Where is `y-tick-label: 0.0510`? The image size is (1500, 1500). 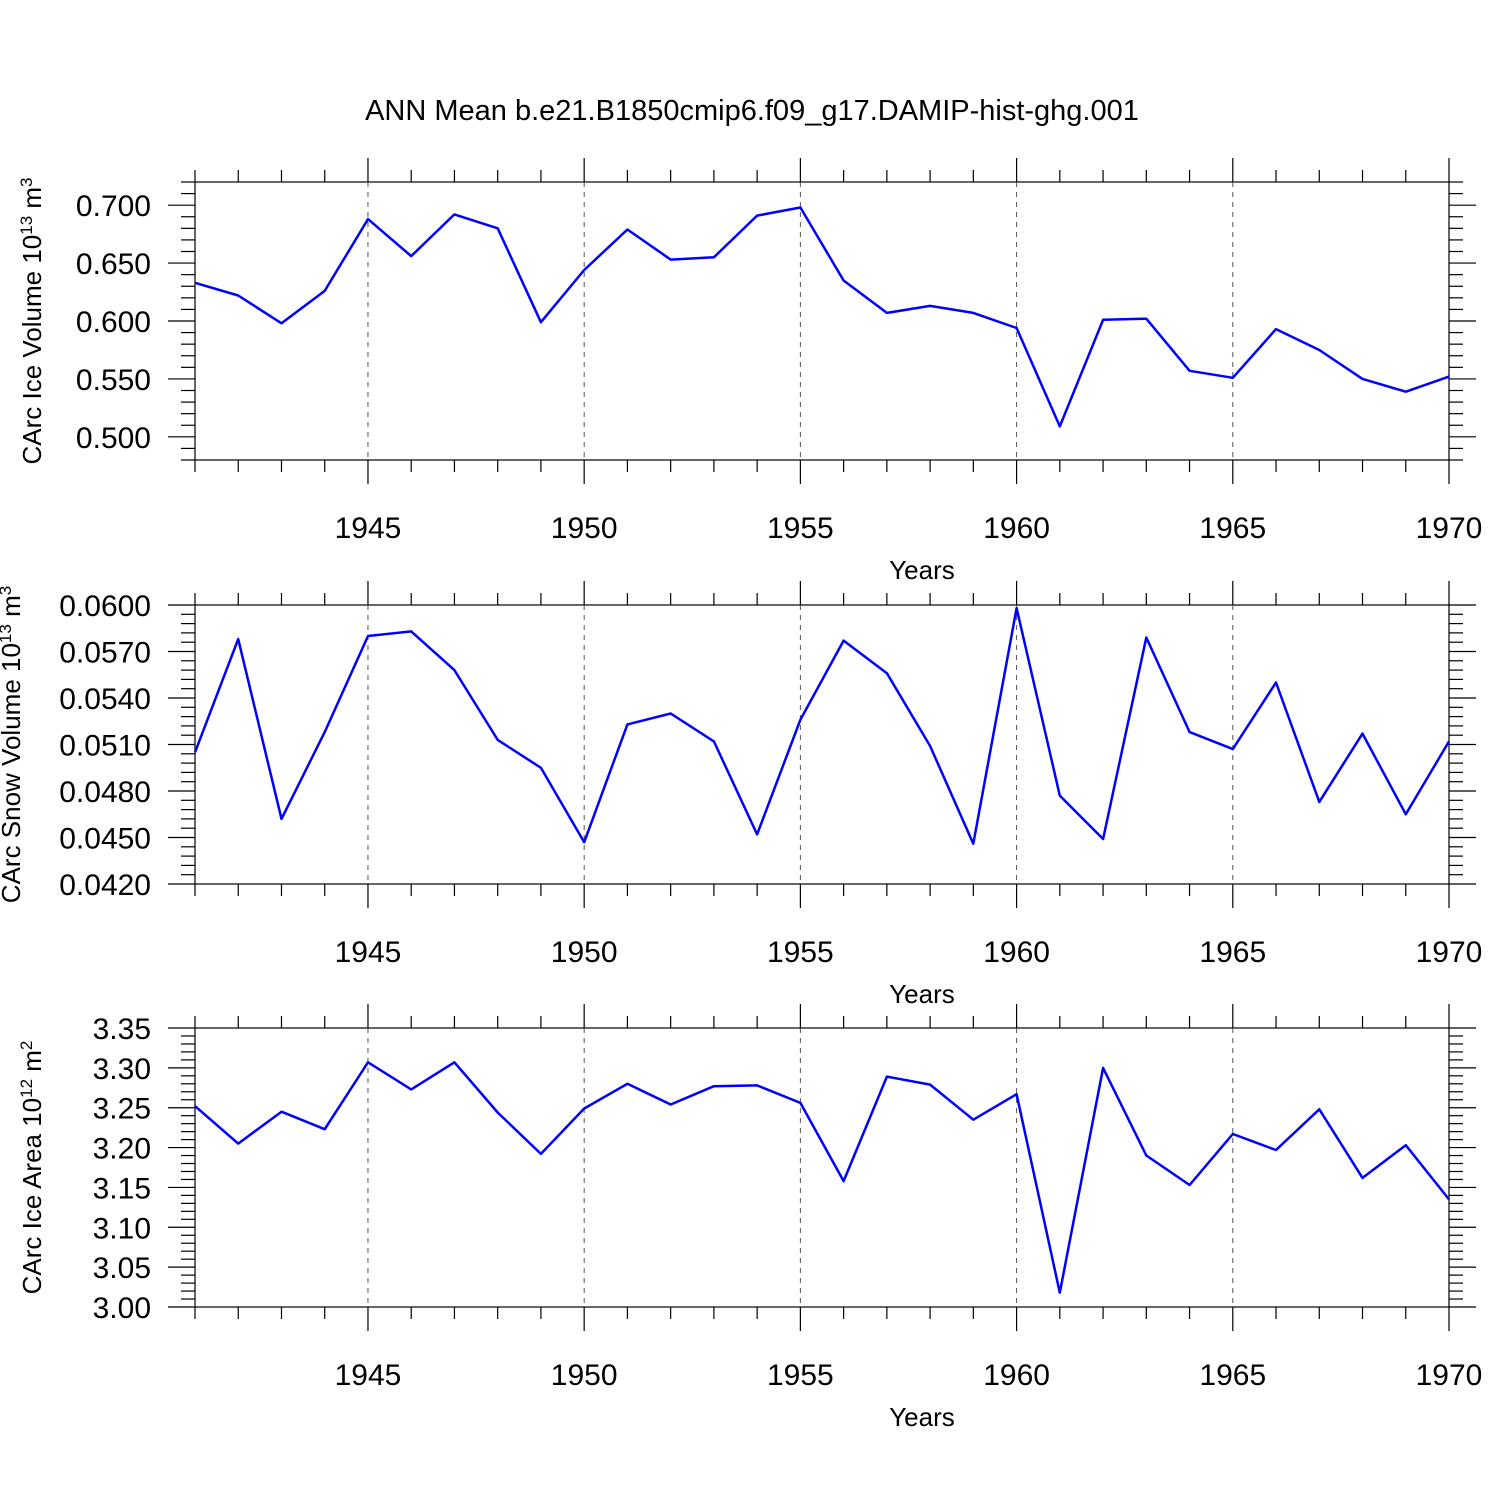
y-tick-label: 0.0510 is located at coordinates (105, 746).